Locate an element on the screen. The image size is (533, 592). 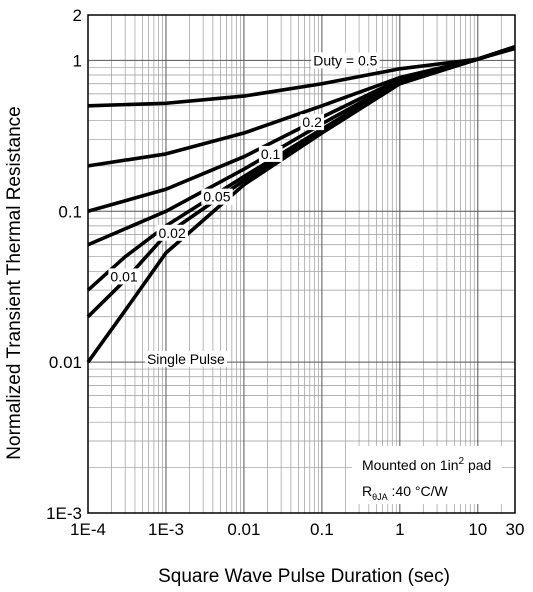
series-line is located at coordinates (301, 77).